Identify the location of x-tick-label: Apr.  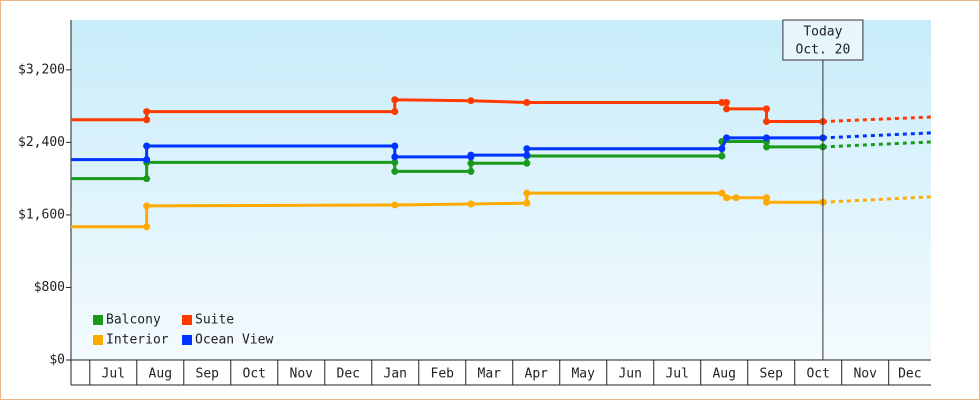
(537, 374).